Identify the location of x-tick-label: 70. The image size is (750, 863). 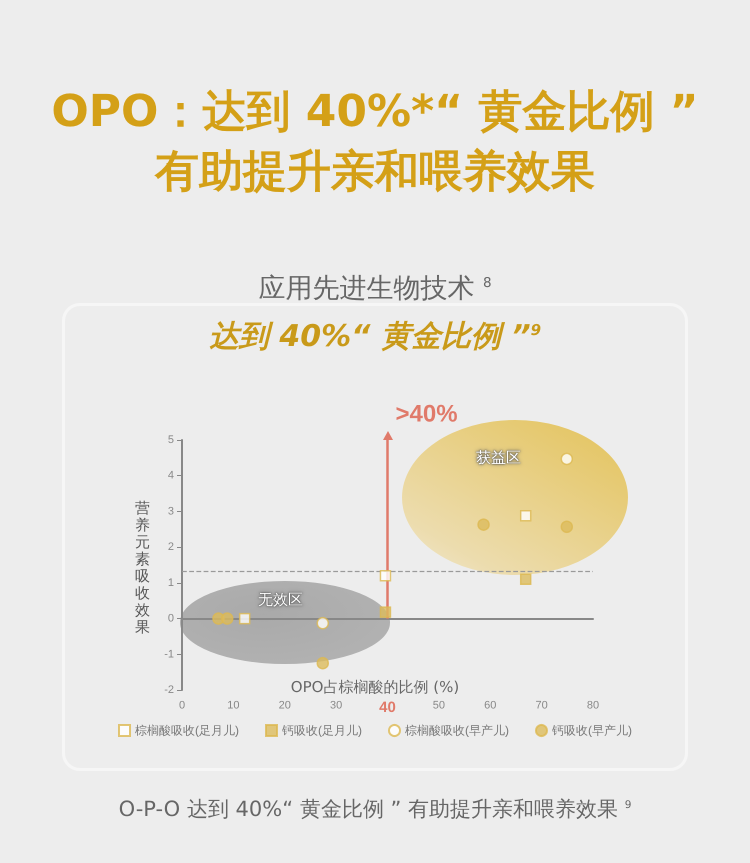
(542, 706).